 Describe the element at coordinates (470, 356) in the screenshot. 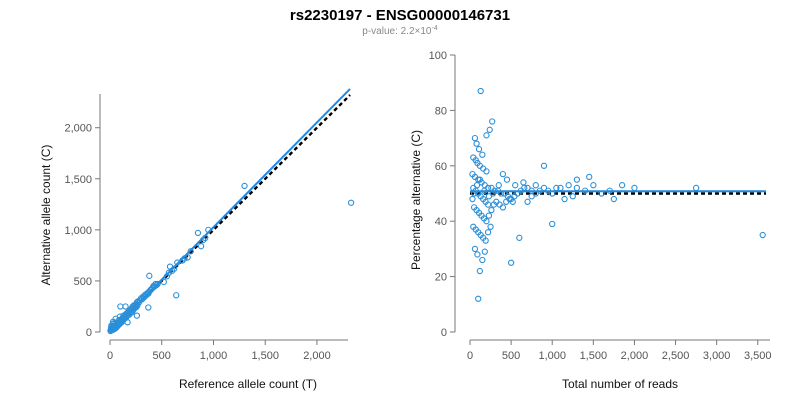

I see `x-tick-label: 0` at that location.